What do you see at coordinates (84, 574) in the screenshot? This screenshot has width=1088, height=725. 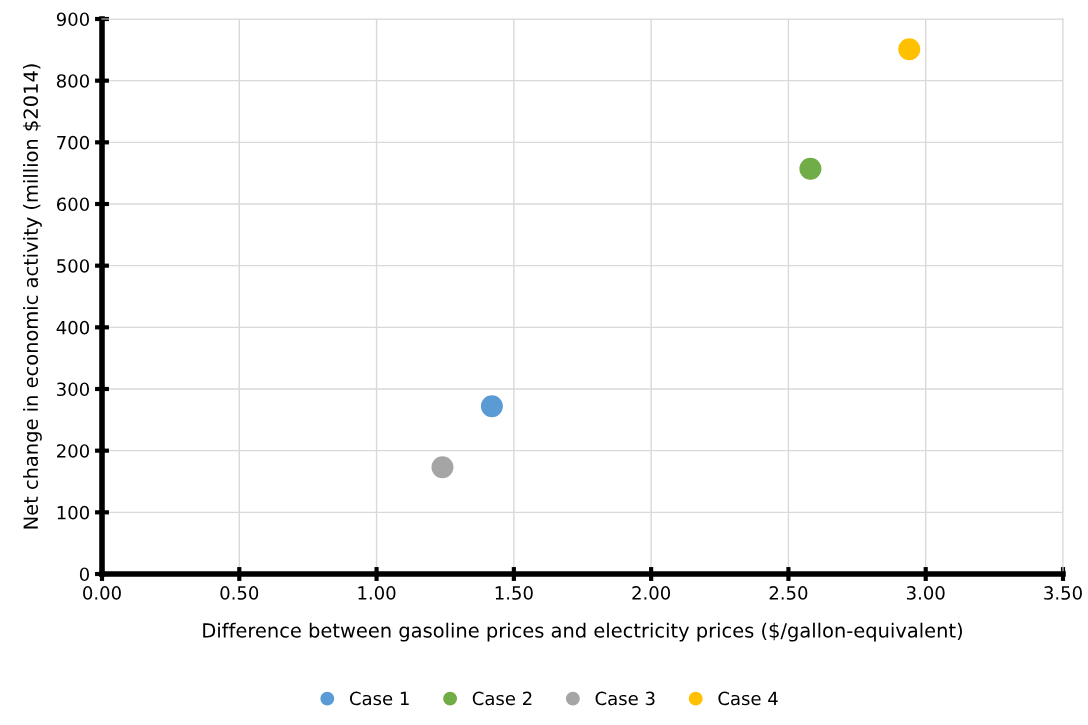 I see `y-tick-label: 0` at bounding box center [84, 574].